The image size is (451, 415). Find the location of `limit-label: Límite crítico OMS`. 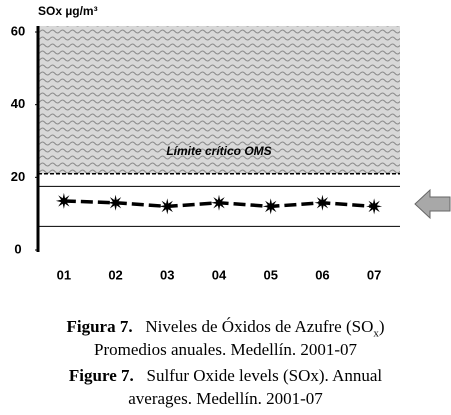

limit-label: Límite crítico OMS is located at coordinates (218, 151).